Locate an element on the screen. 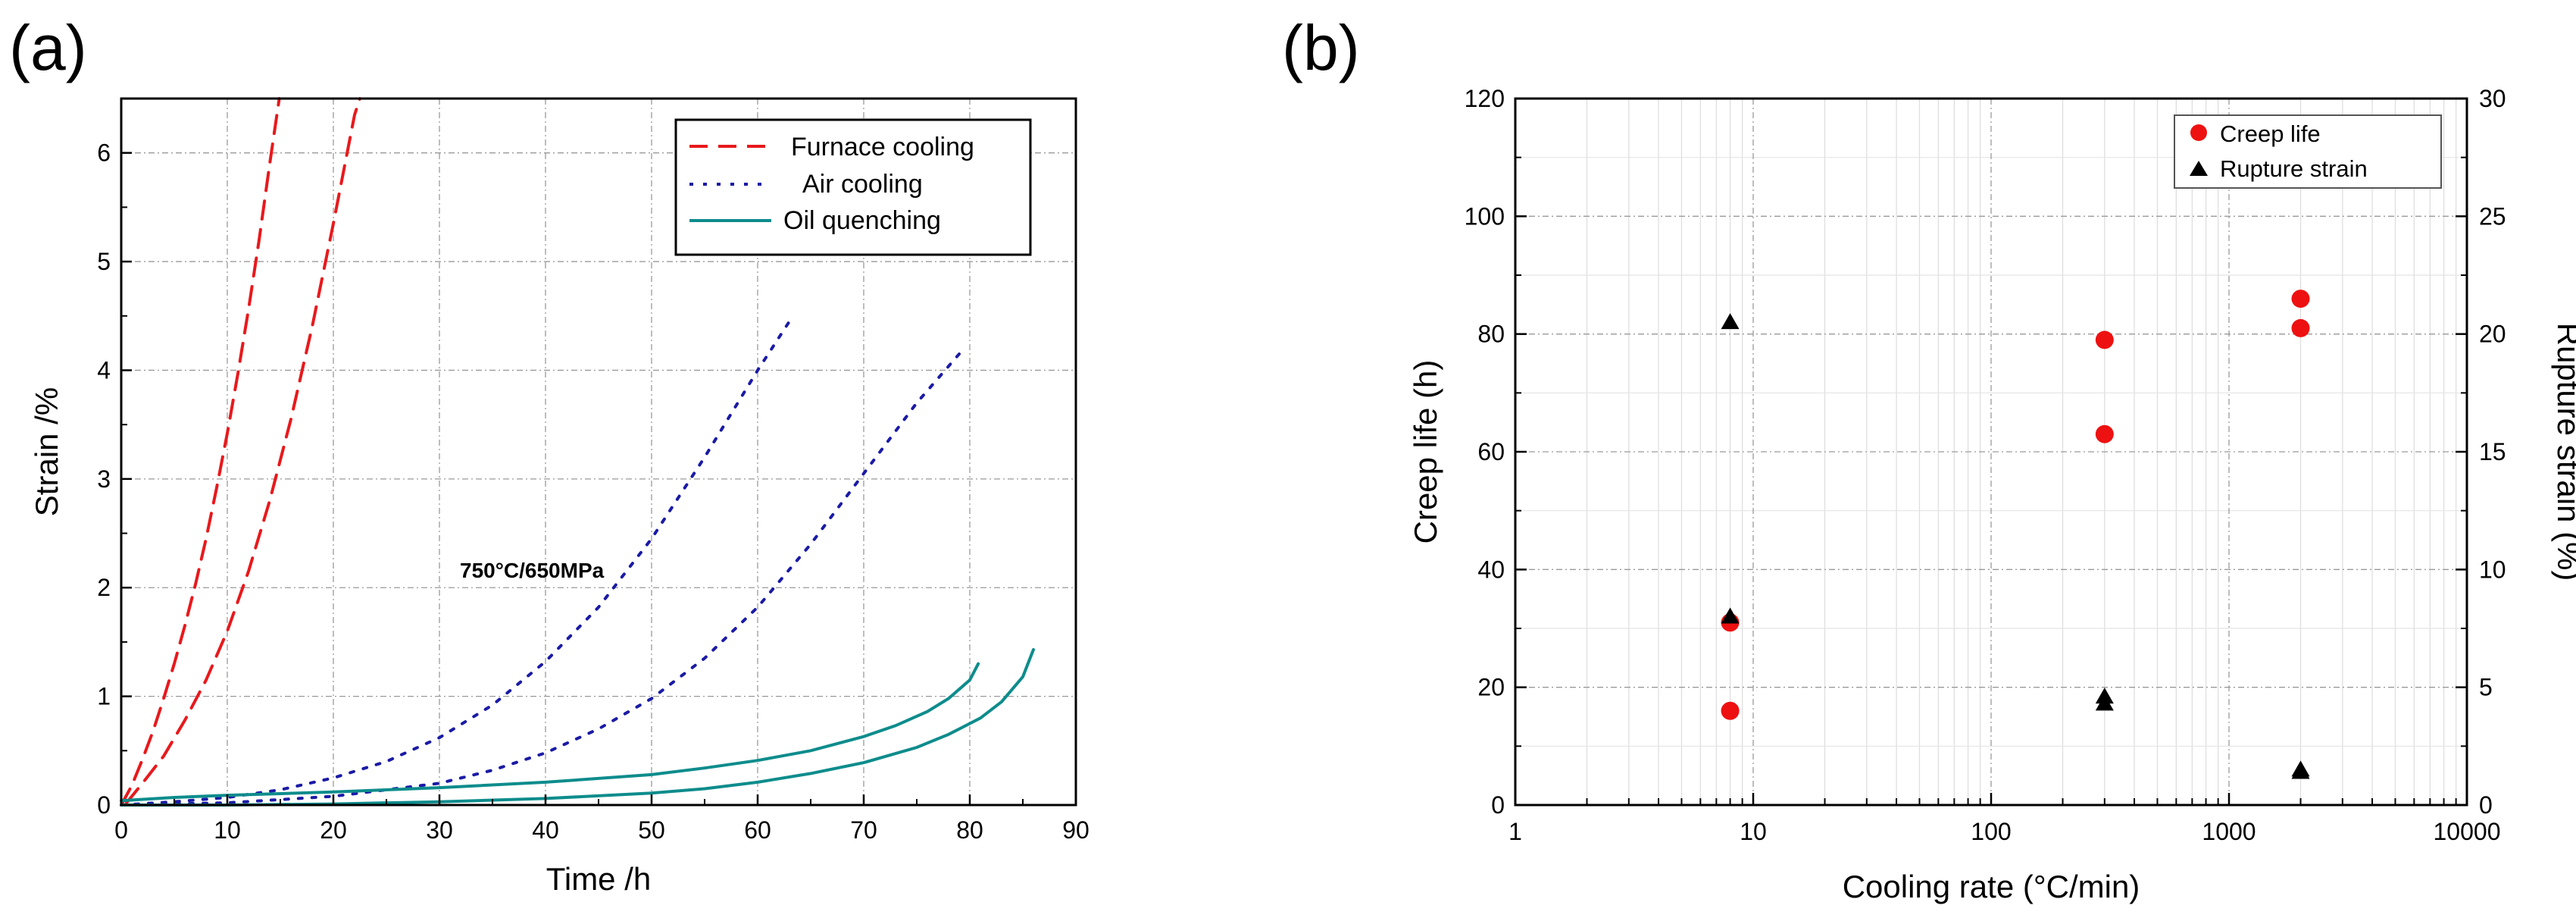 The image size is (2576, 921). y-tick-label: 60 is located at coordinates (1491, 451).